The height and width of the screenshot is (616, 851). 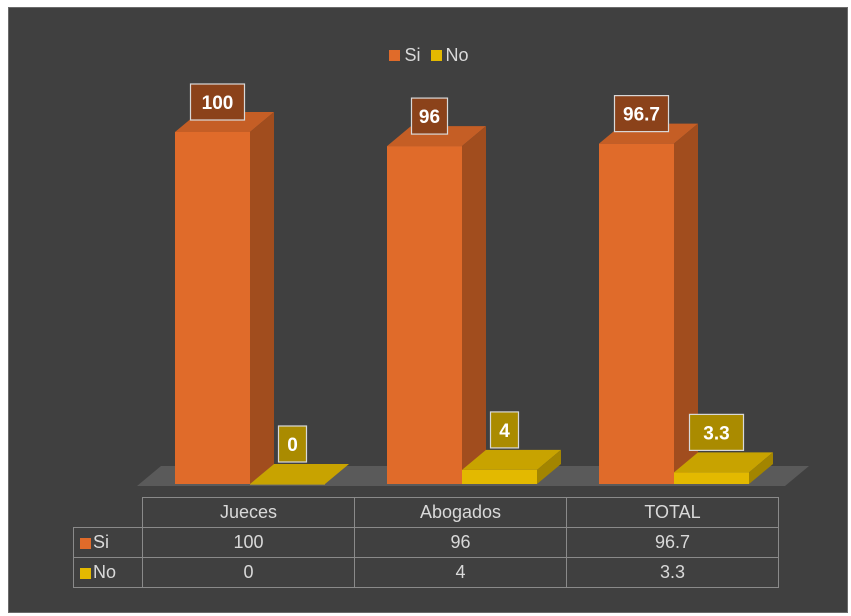 I want to click on legend-swatch-no, so click(x=436, y=55).